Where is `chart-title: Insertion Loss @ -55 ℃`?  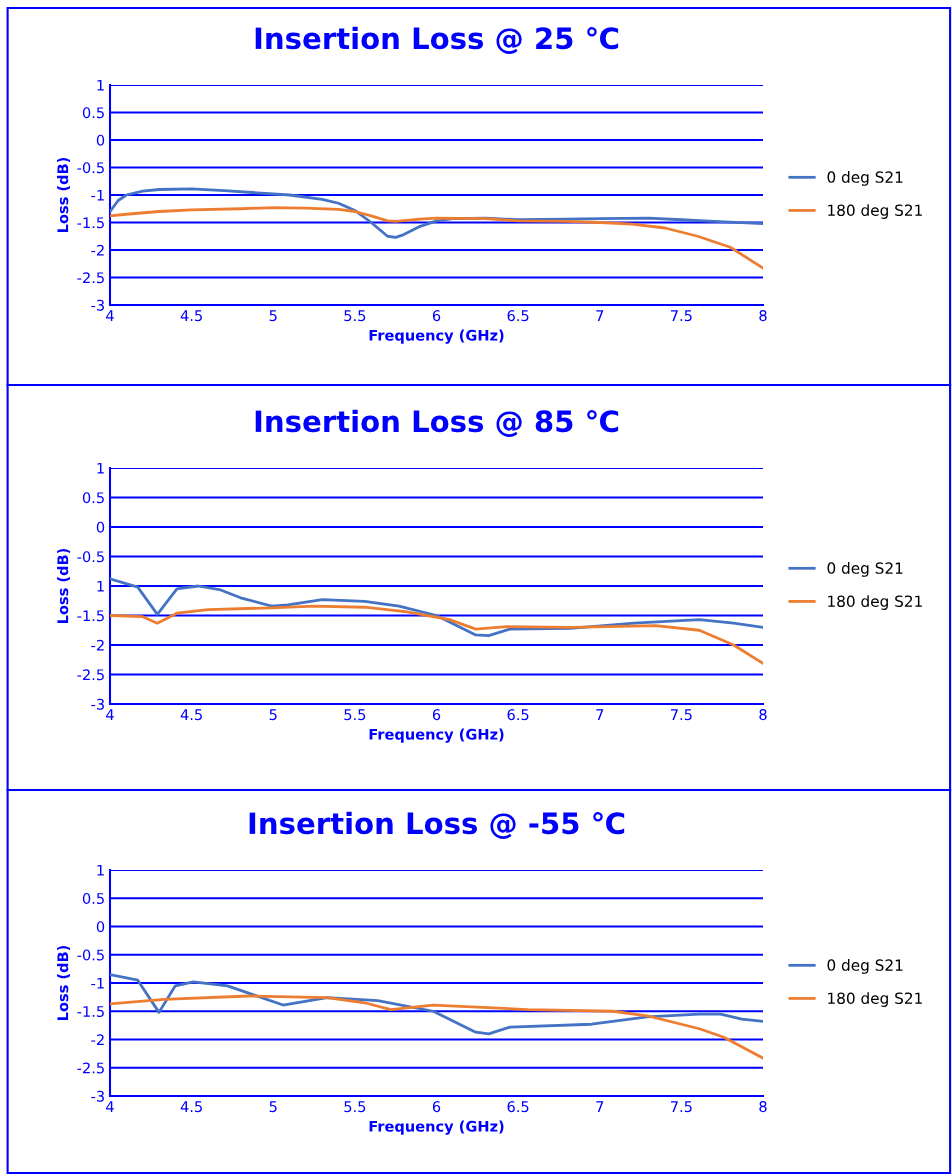 chart-title: Insertion Loss @ -55 ℃ is located at coordinates (437, 825).